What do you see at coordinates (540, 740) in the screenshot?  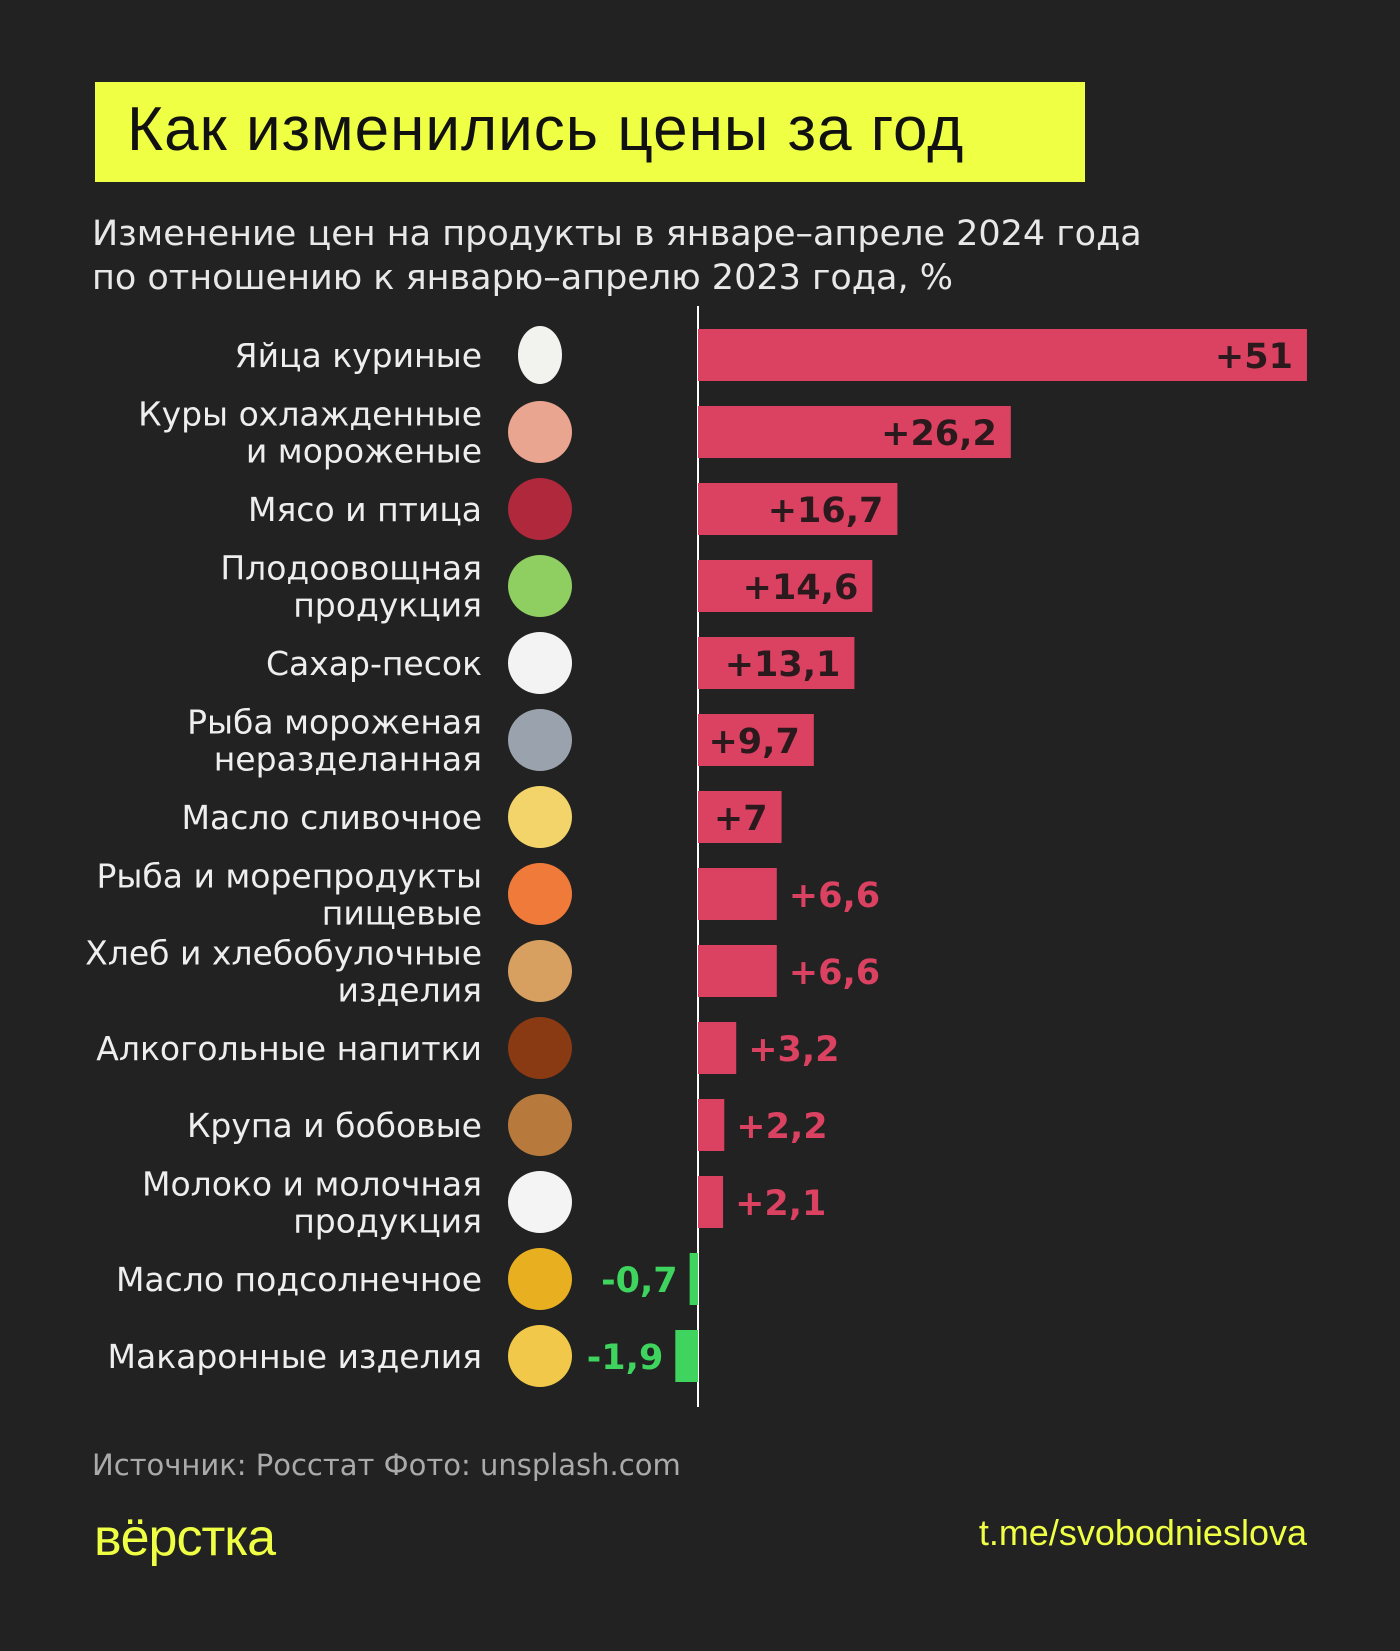 I see `fish-icon` at bounding box center [540, 740].